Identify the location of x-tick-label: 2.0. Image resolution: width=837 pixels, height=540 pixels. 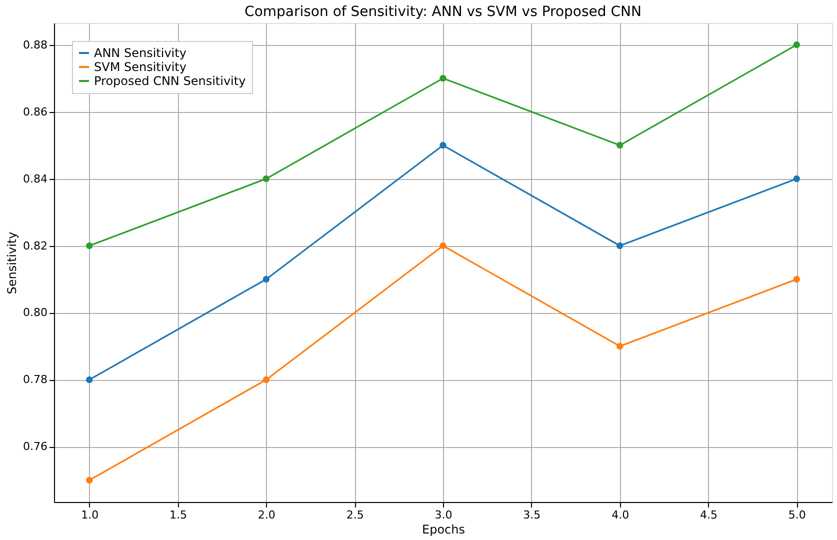
(267, 515).